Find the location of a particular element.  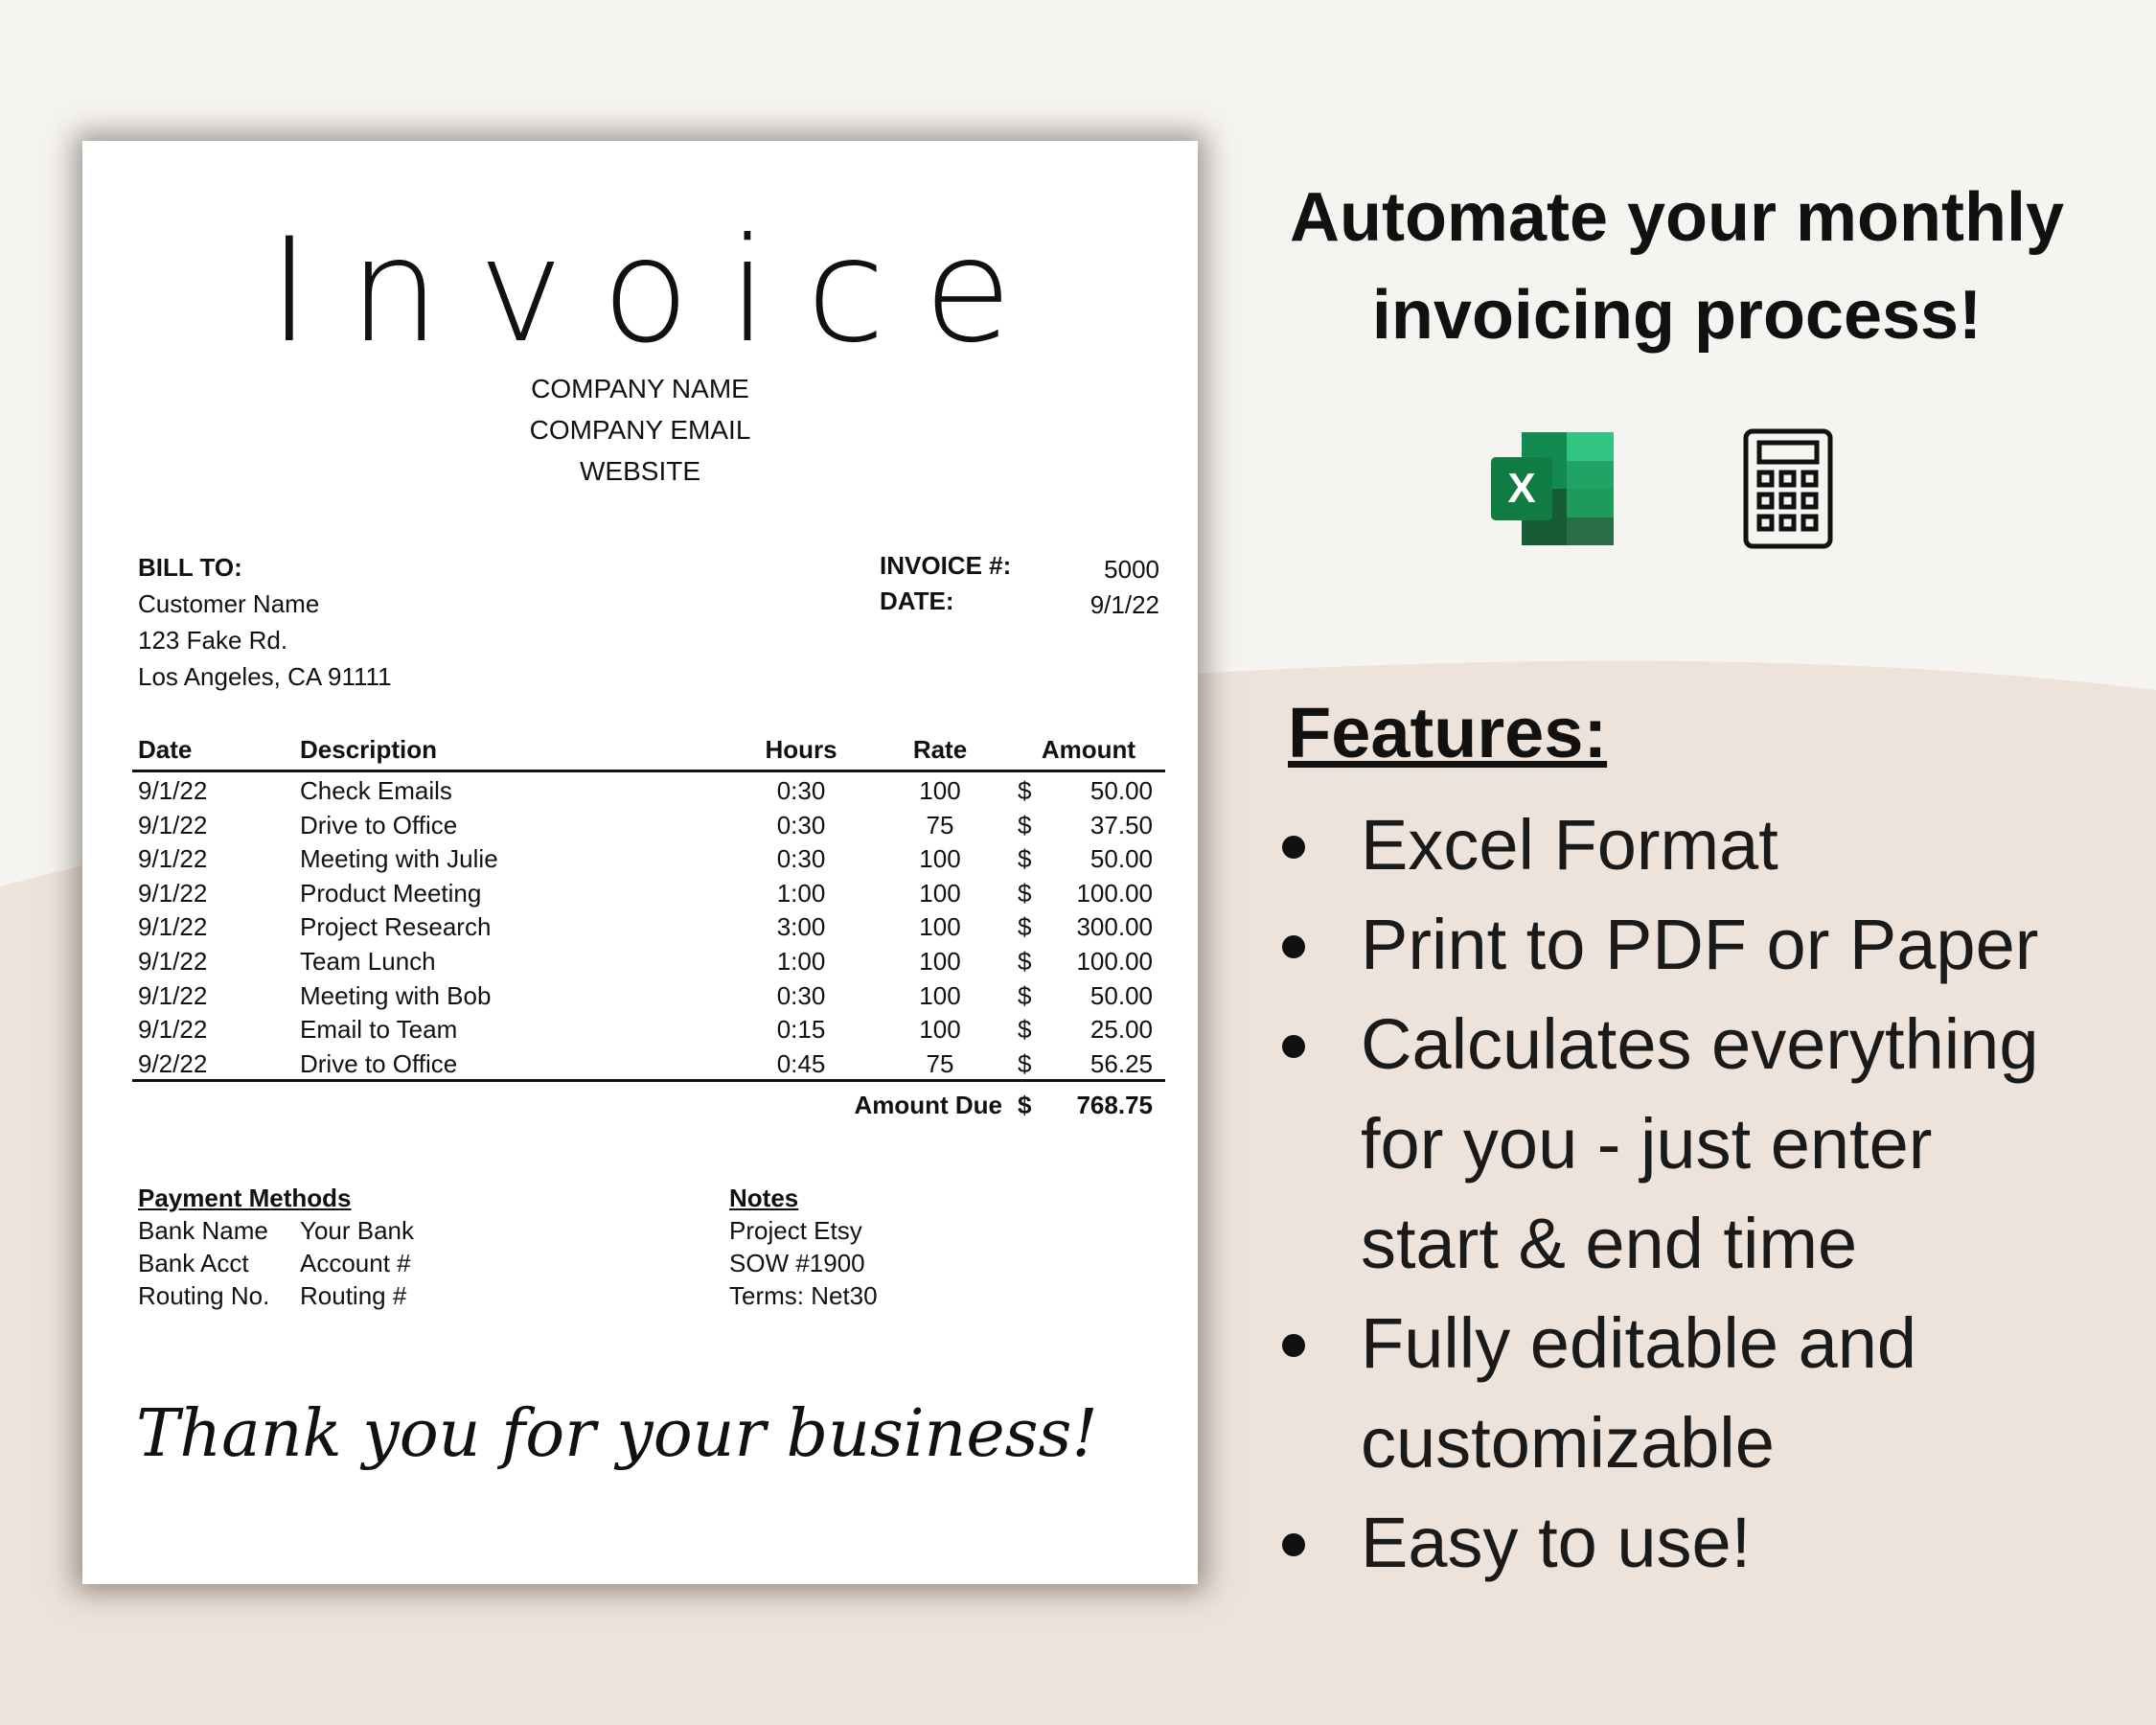

calculator-icon is located at coordinates (1788, 488).